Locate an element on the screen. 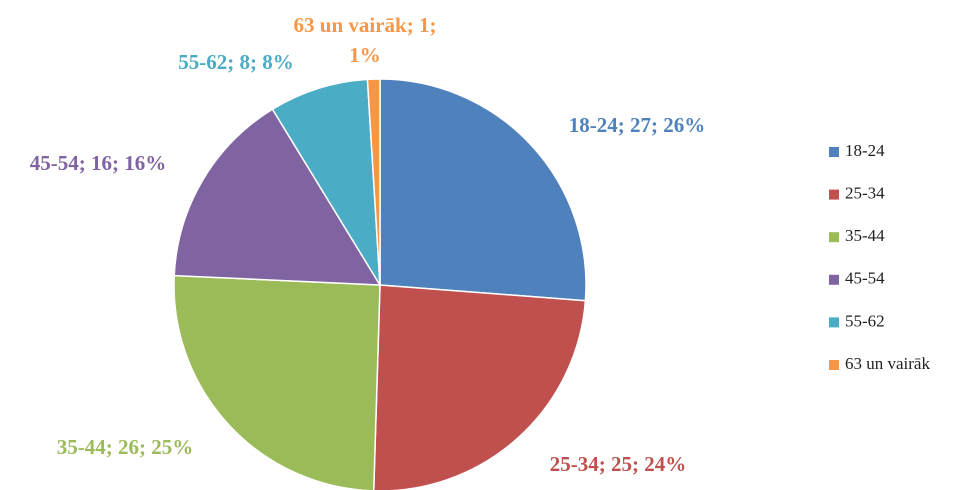 The height and width of the screenshot is (490, 968). legend-label: 35-44 is located at coordinates (865, 235).